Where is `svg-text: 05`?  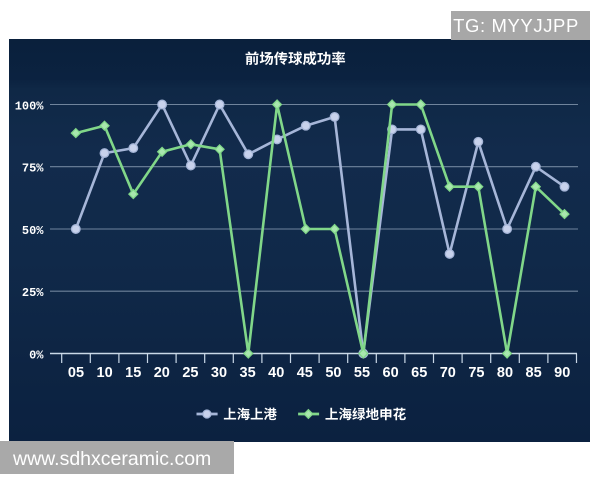 svg-text: 05 is located at coordinates (76, 373).